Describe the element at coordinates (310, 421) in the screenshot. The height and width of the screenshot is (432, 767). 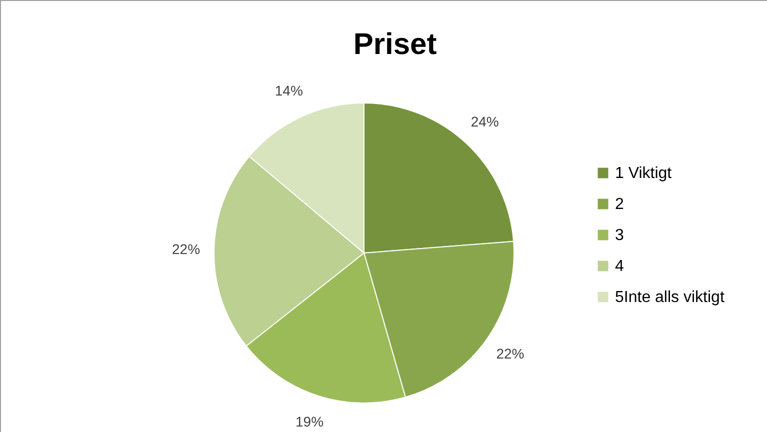
I see `data-label: 19%` at that location.